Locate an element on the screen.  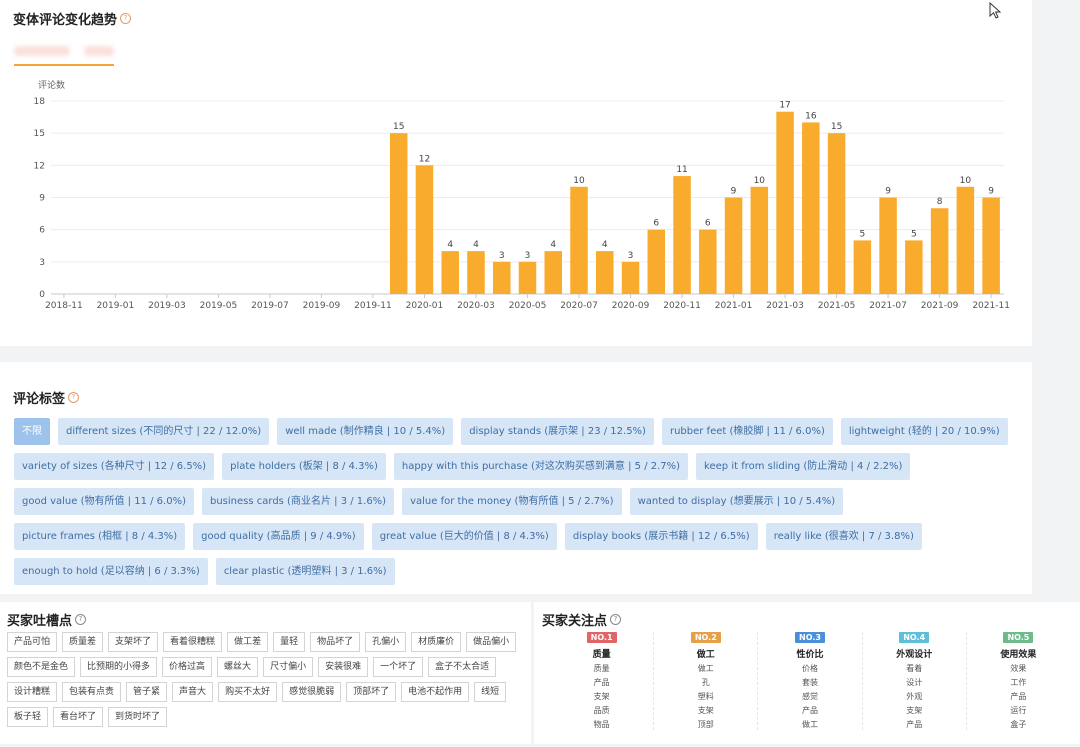
focus-keyword: 盒子 is located at coordinates (1018, 724).